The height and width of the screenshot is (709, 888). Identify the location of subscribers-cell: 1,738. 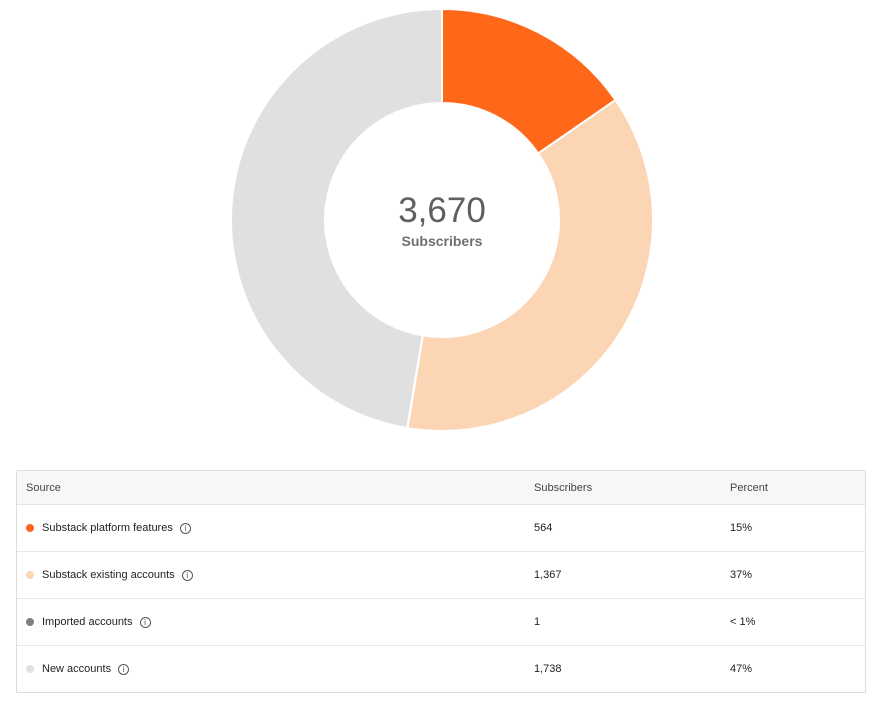
(548, 669).